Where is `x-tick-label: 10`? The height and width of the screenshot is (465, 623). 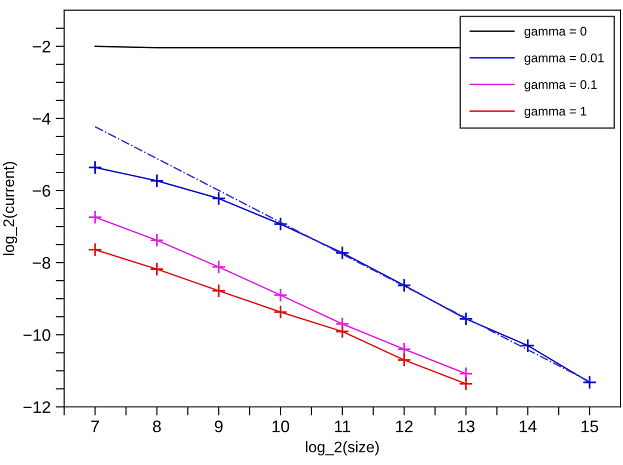 x-tick-label: 10 is located at coordinates (281, 426).